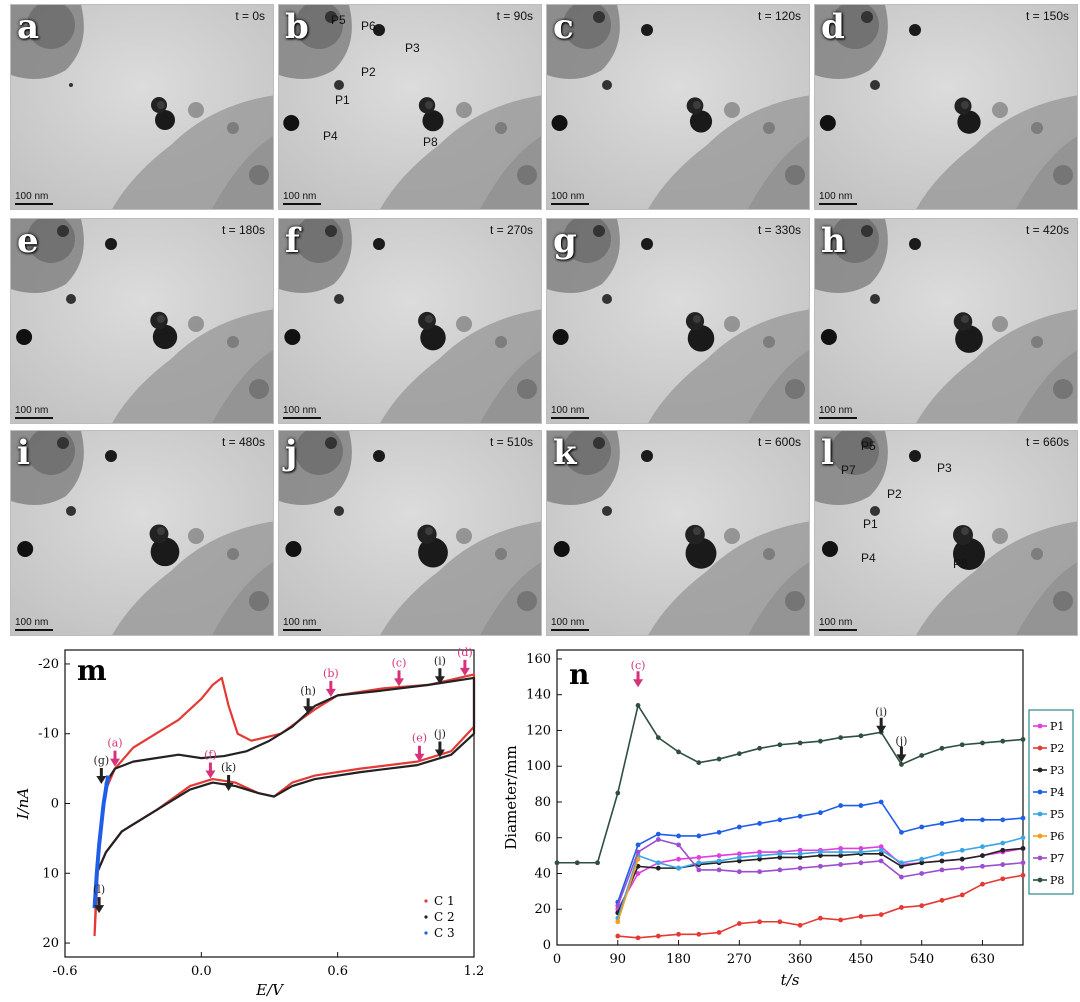 The width and height of the screenshot is (1080, 1002). I want to click on panel-label: c, so click(563, 27).